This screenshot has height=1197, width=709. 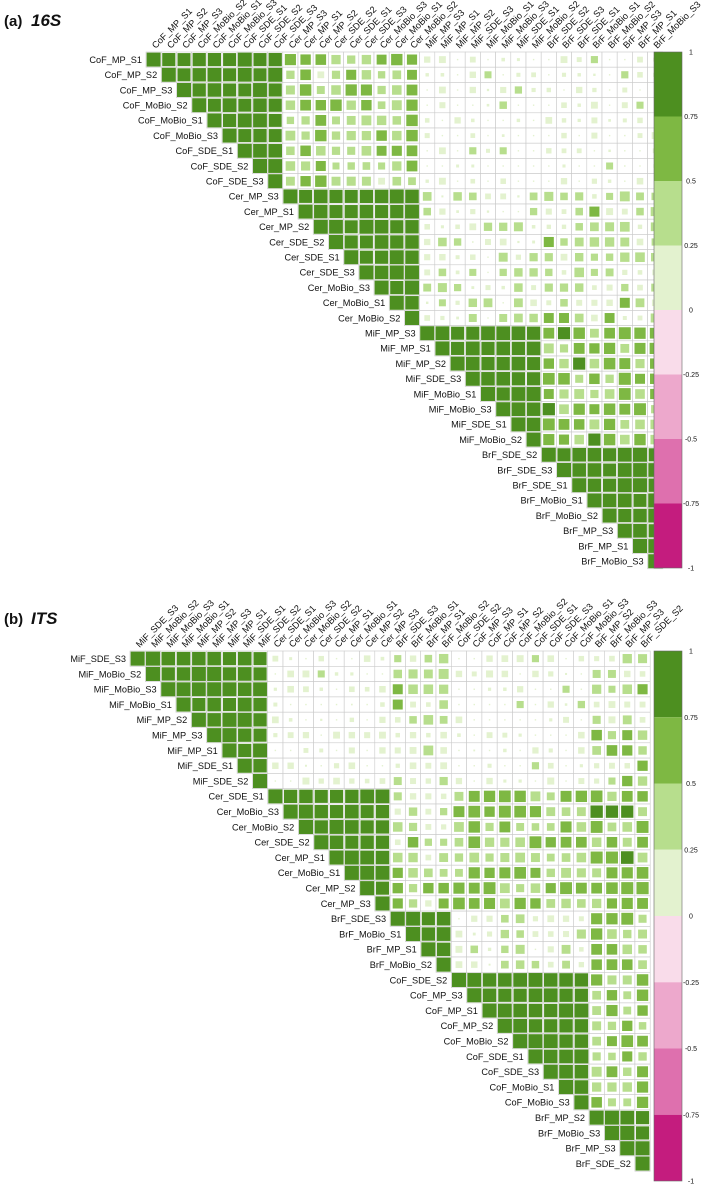 What do you see at coordinates (434, 379) in the screenshot?
I see `row-label: MiF_SDE_S3` at bounding box center [434, 379].